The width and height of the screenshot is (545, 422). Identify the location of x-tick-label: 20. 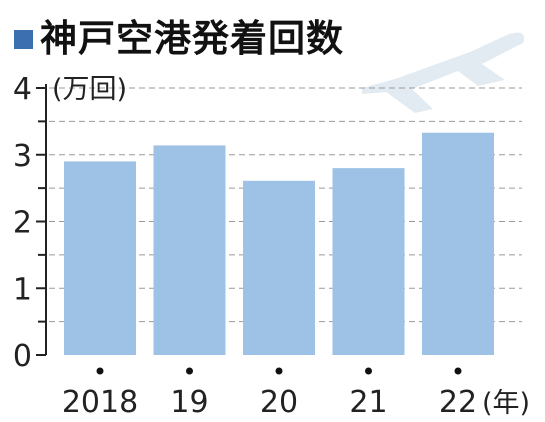
(279, 402).